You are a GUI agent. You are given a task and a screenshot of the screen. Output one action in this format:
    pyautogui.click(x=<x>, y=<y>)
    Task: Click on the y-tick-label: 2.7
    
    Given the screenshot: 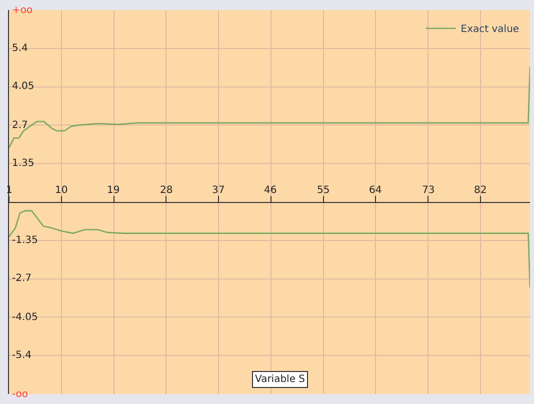 What is the action you would take?
    pyautogui.click(x=20, y=125)
    